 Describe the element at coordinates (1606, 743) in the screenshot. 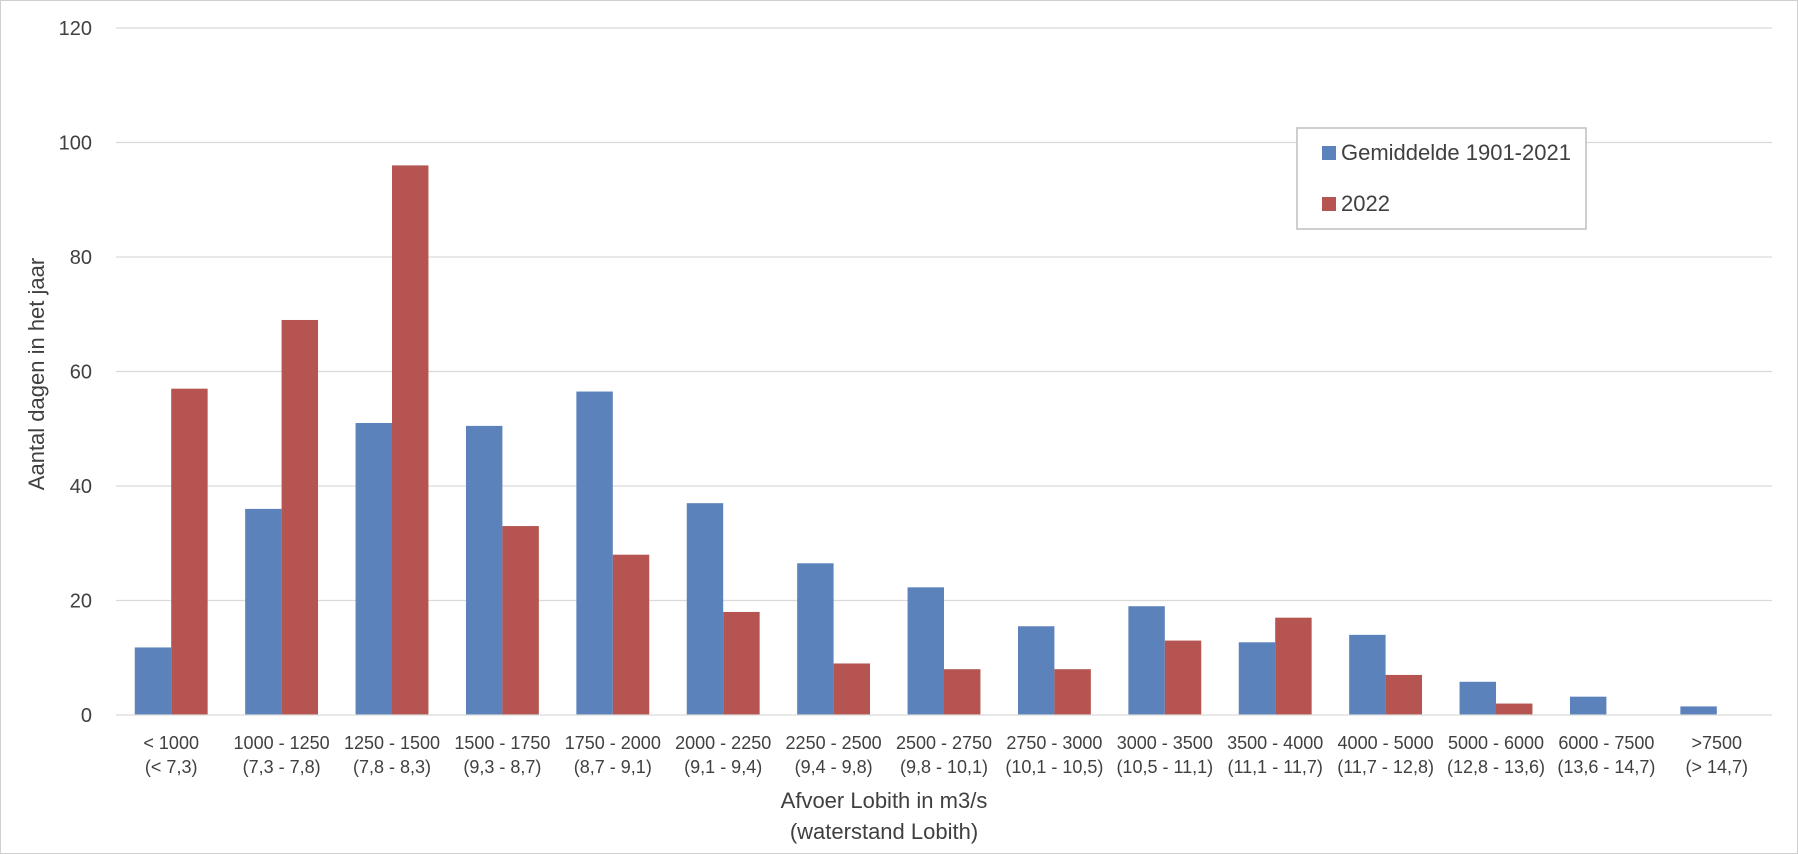

I see `x-tick-label: 6000 - 7500` at that location.